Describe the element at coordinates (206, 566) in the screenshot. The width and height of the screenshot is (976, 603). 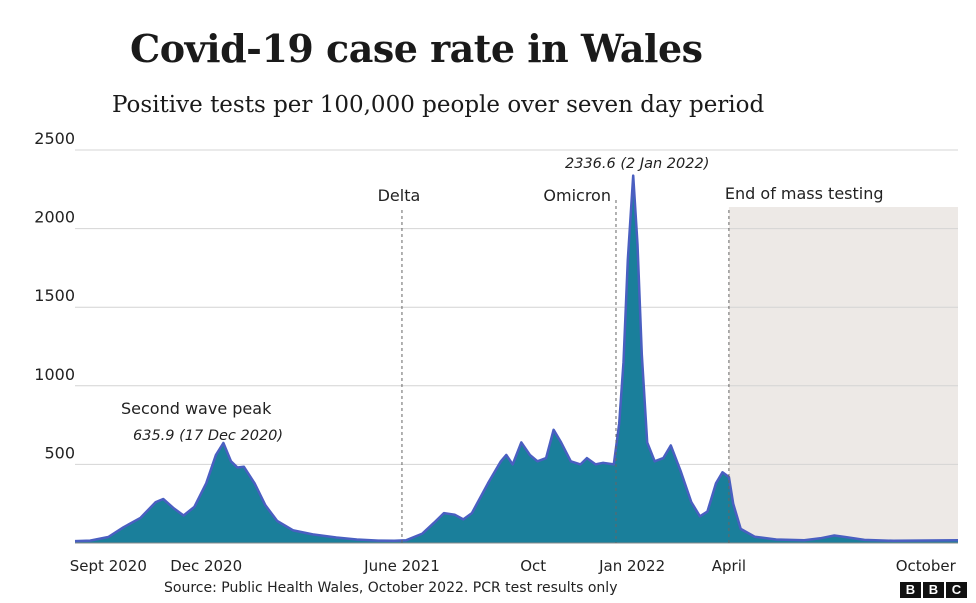
I see `x-tick-label: Dec 2020` at that location.